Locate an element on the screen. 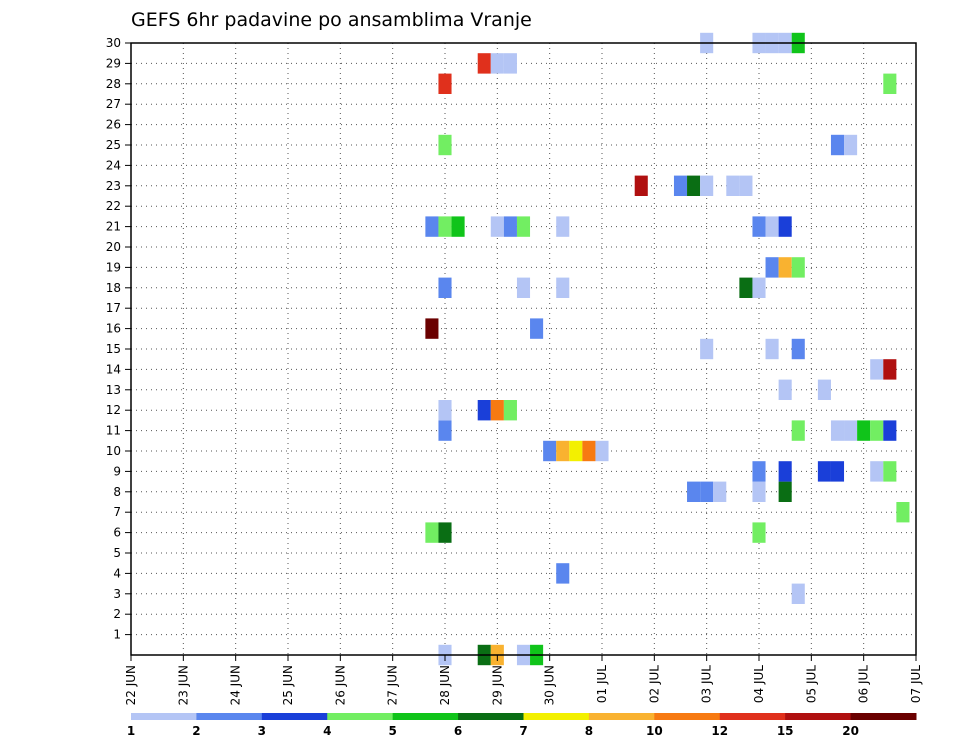 The height and width of the screenshot is (747, 960). x-tick-label: 02 JUL is located at coordinates (654, 684).